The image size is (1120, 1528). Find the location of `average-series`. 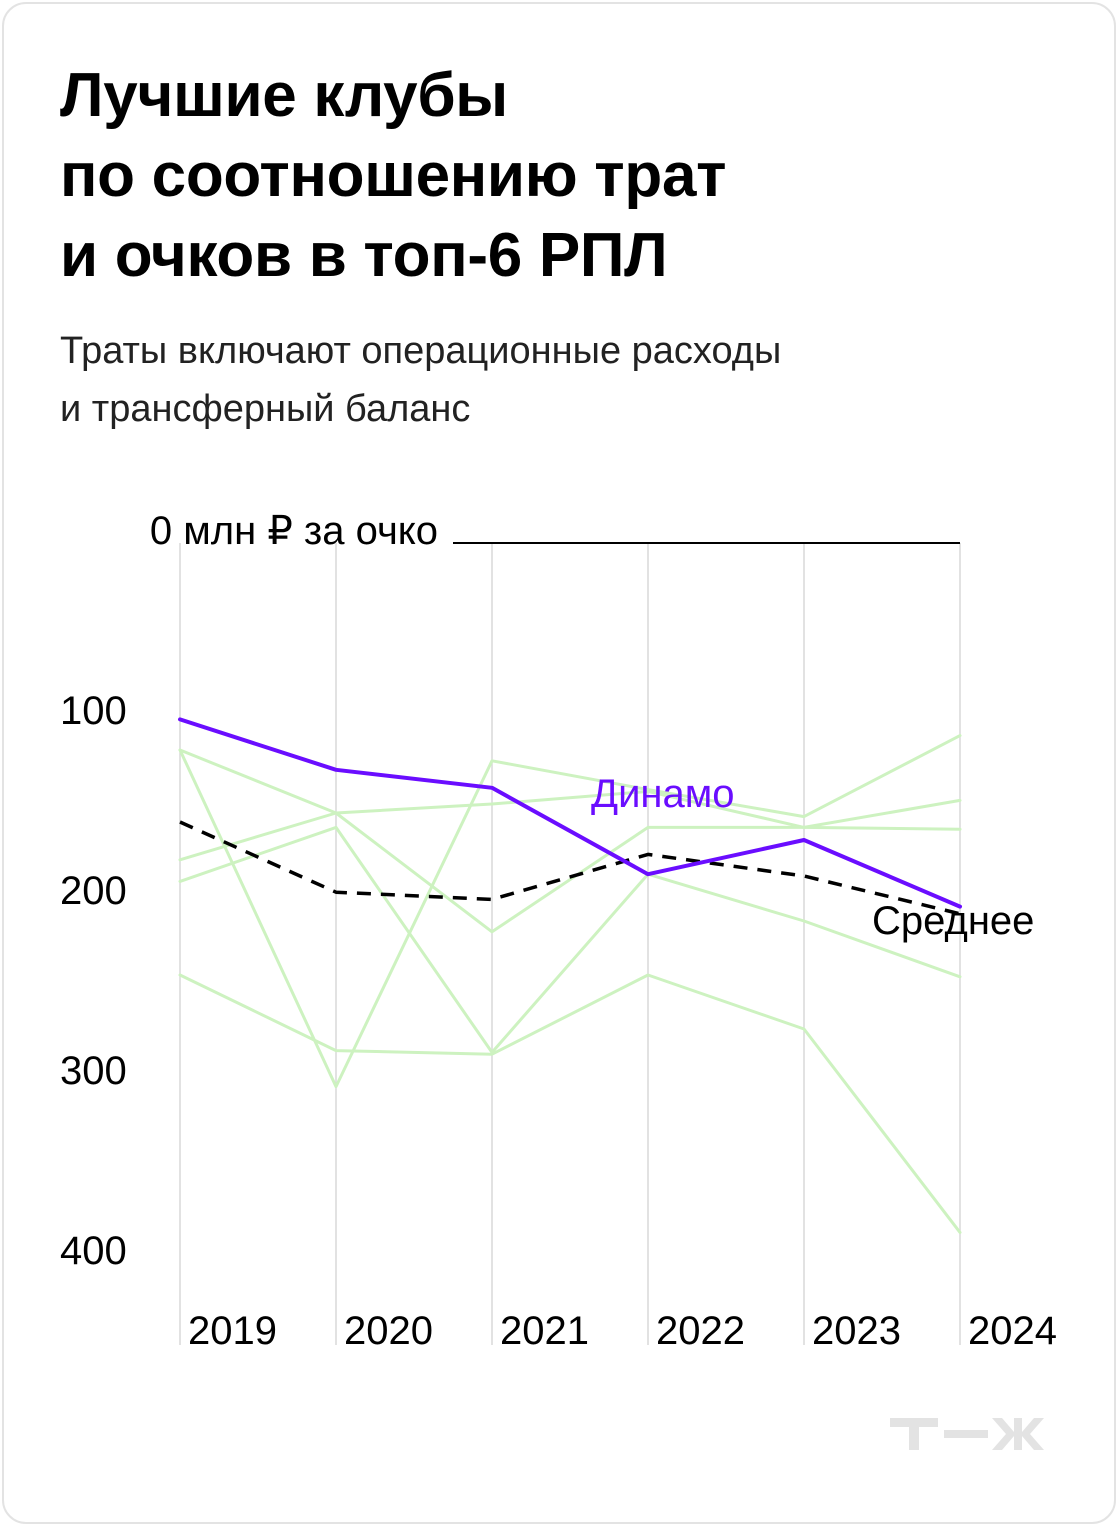

average-series is located at coordinates (570, 868).